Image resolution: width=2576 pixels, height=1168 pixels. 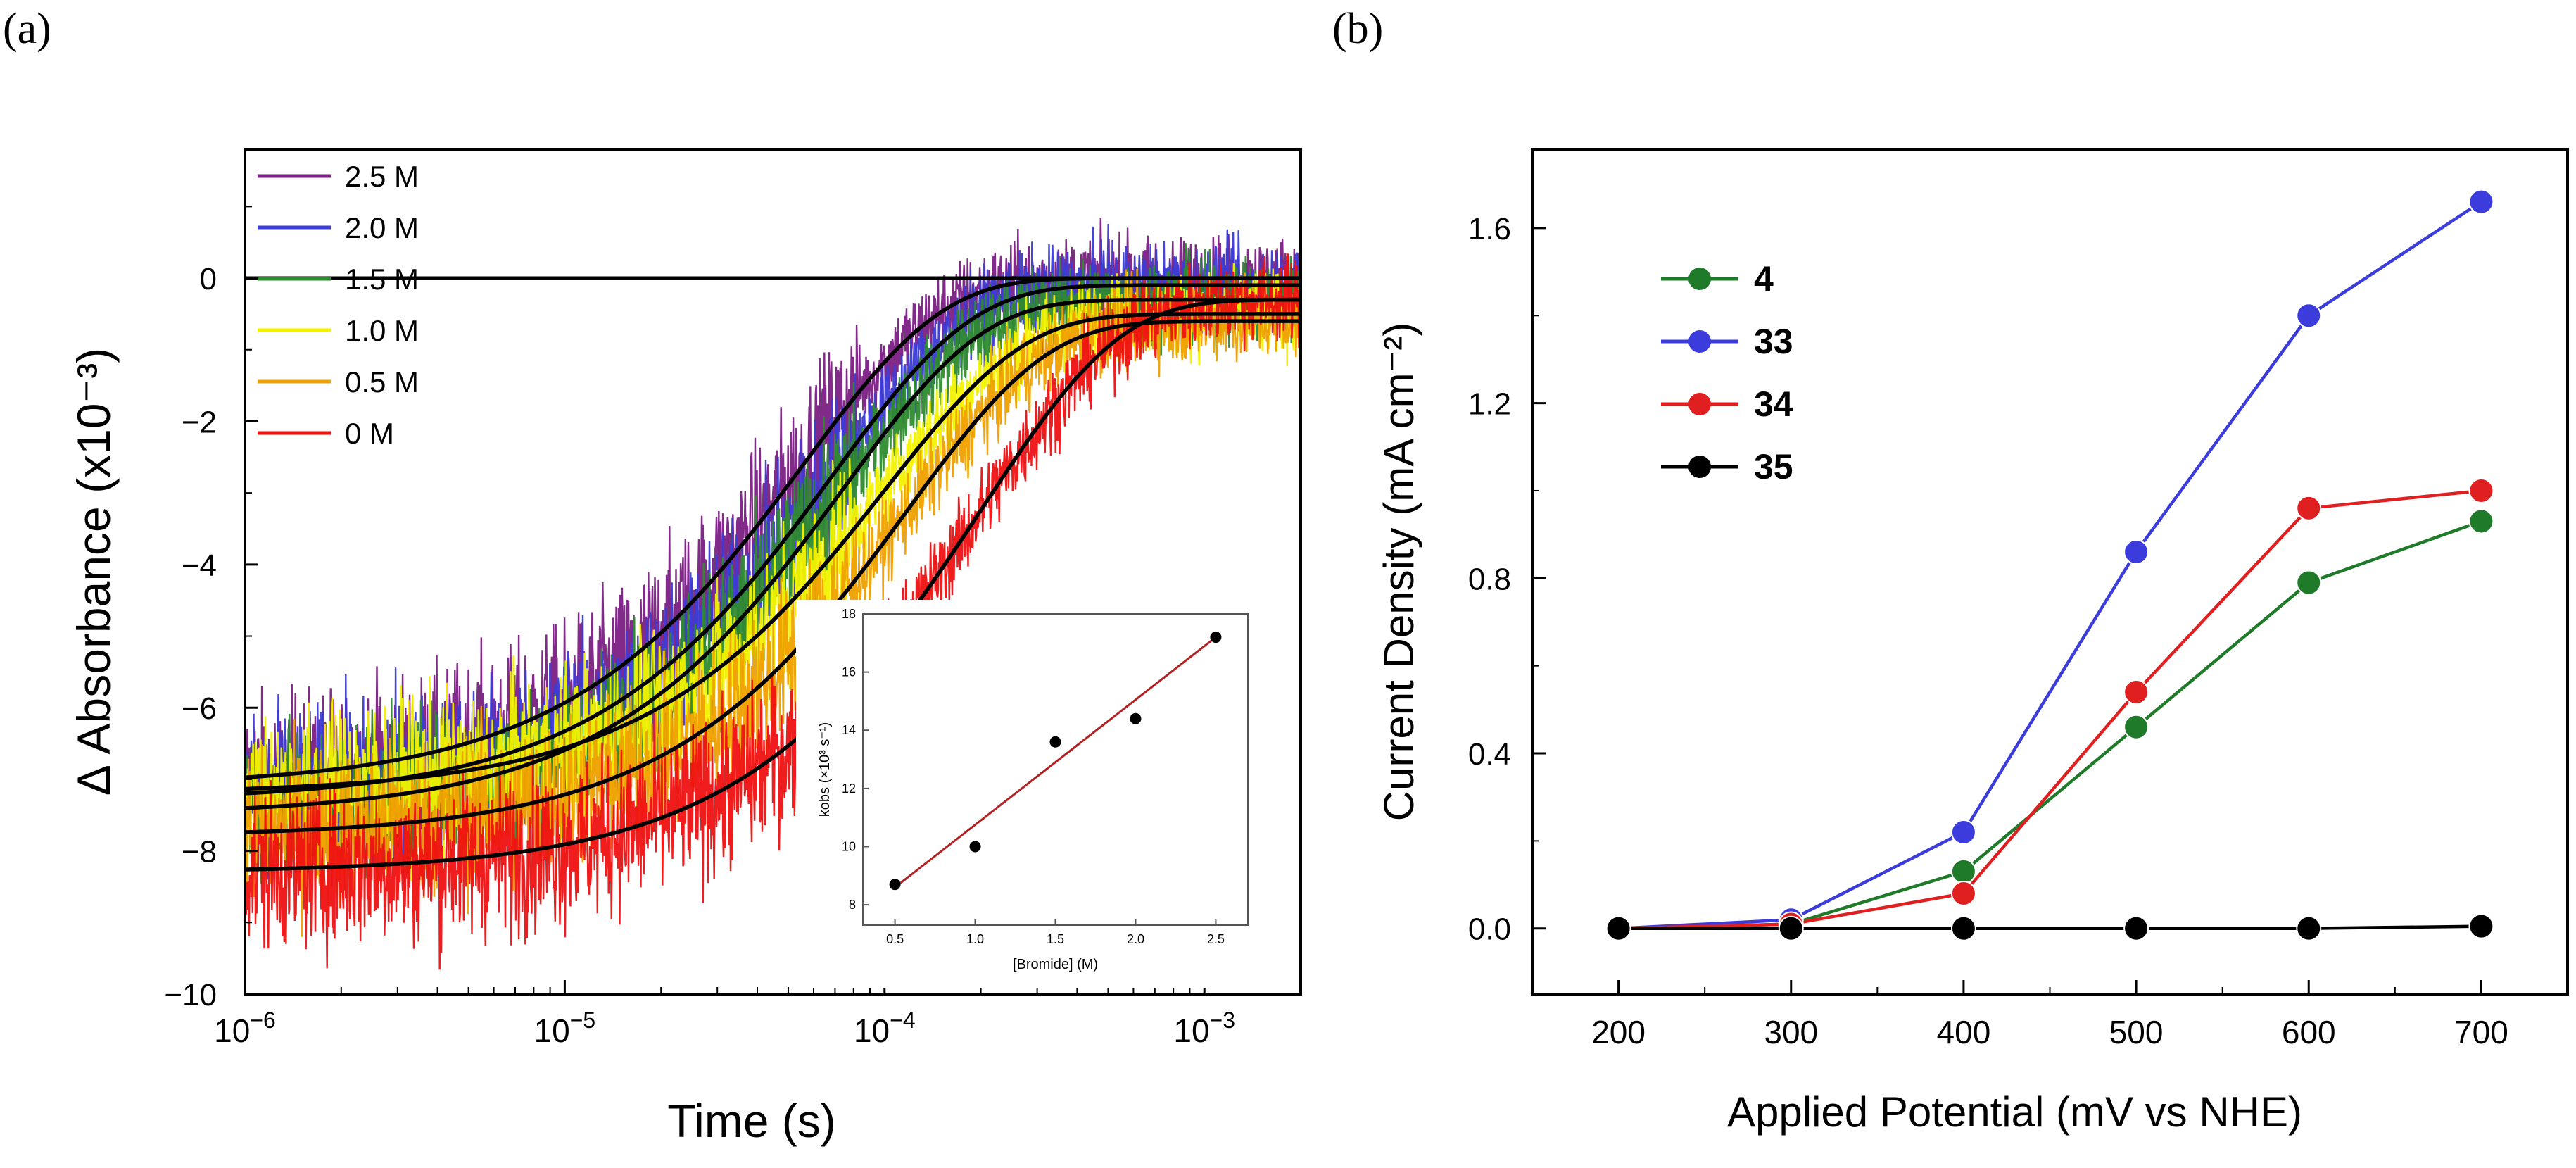 I want to click on legend-label-b: 35, so click(x=1773, y=466).